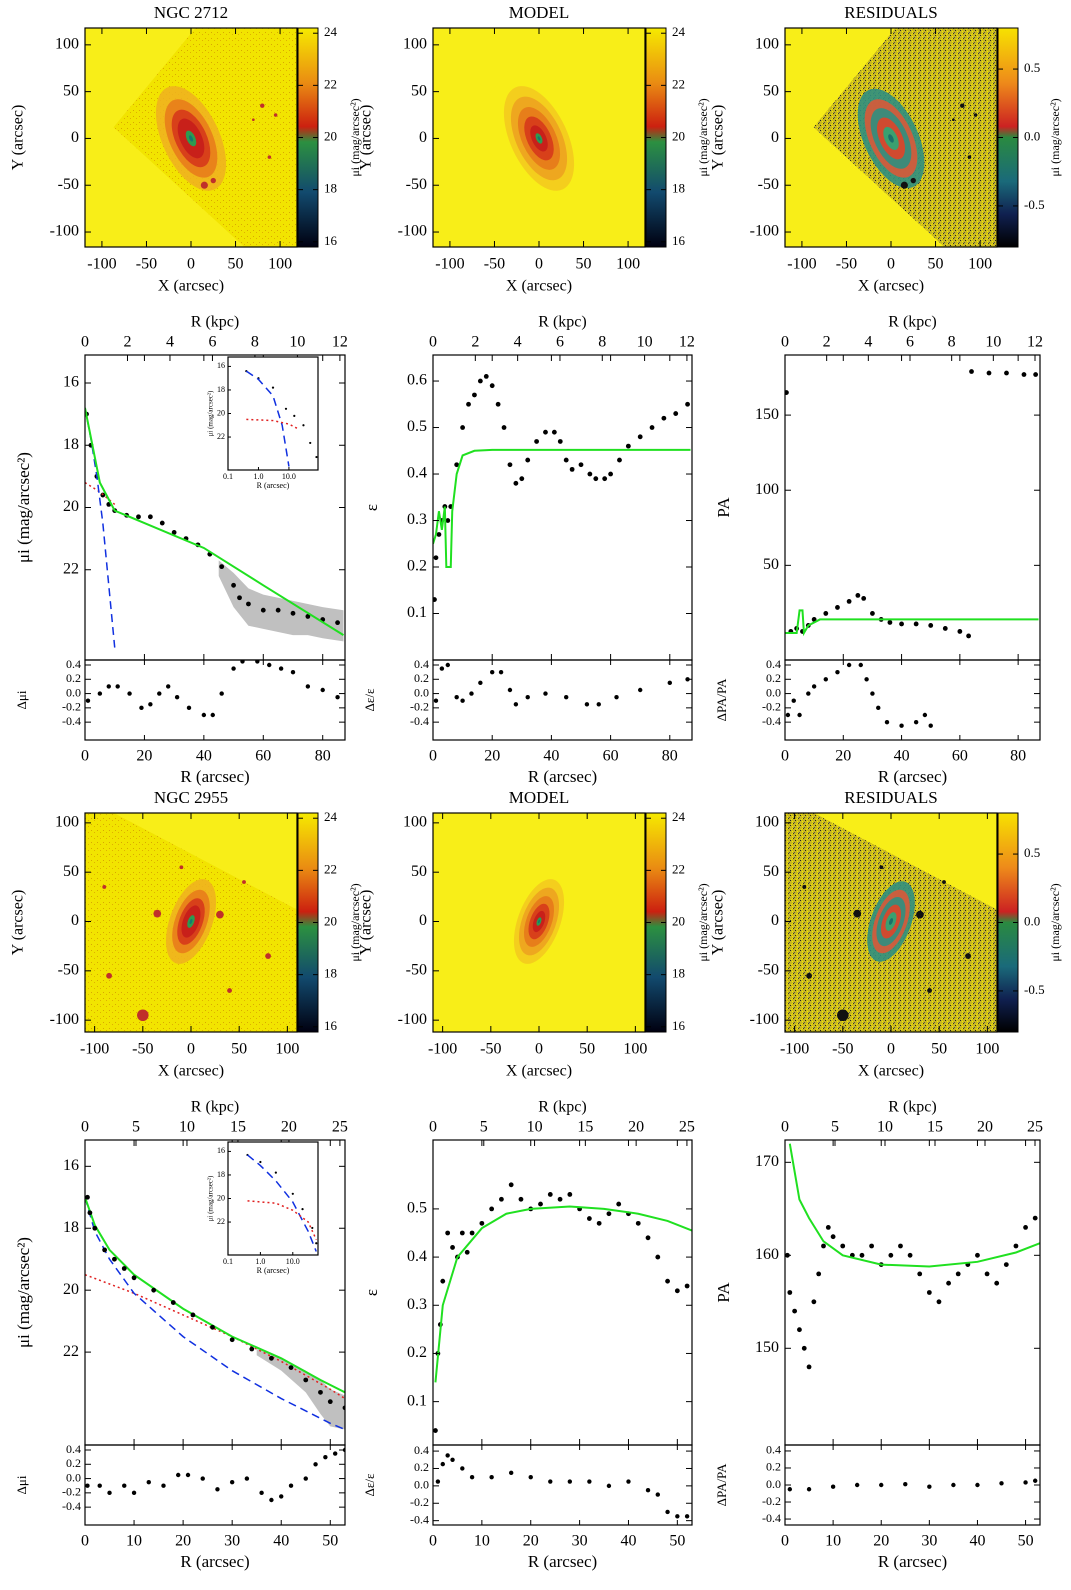  What do you see at coordinates (912, 507) in the screenshot?
I see `plot-frame` at bounding box center [912, 507].